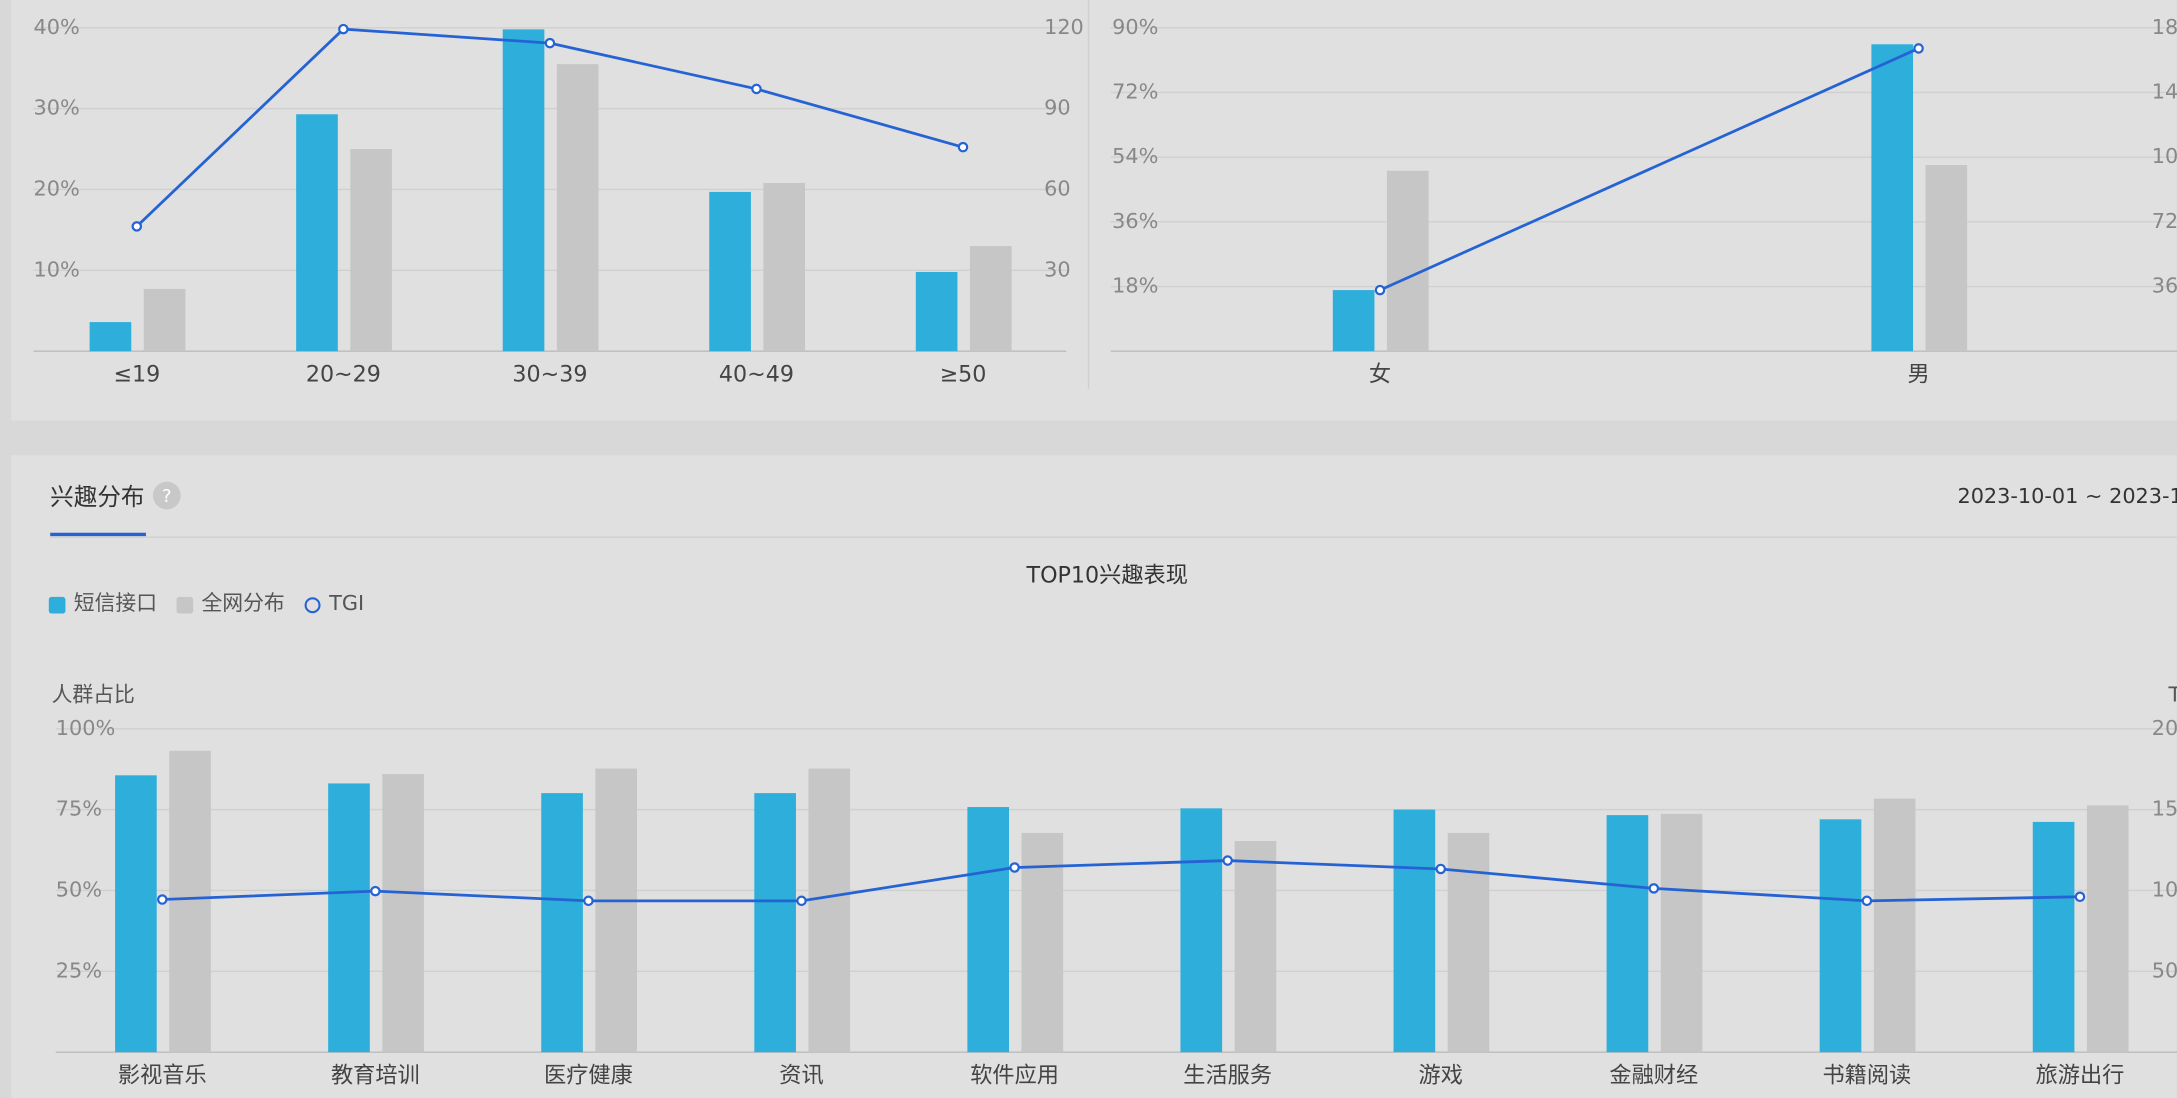  Describe the element at coordinates (2172, 694) in the screenshot. I see `y2-axis-title: TGI` at that location.